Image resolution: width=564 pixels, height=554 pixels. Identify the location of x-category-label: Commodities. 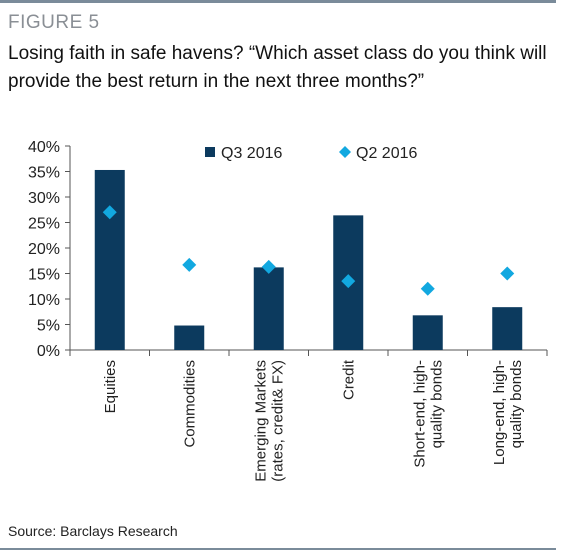
(189, 404).